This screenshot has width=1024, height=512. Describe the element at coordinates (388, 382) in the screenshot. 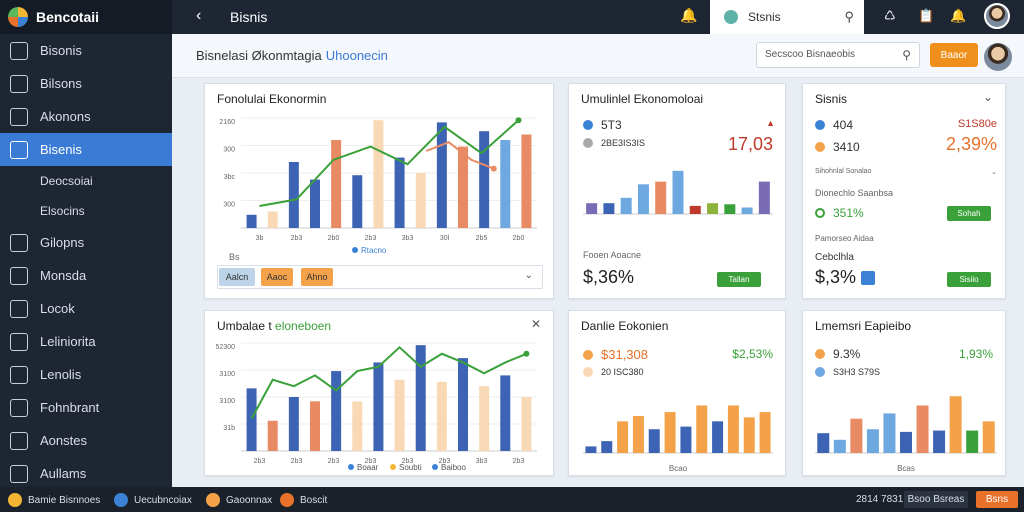

I see `series-line-green` at that location.